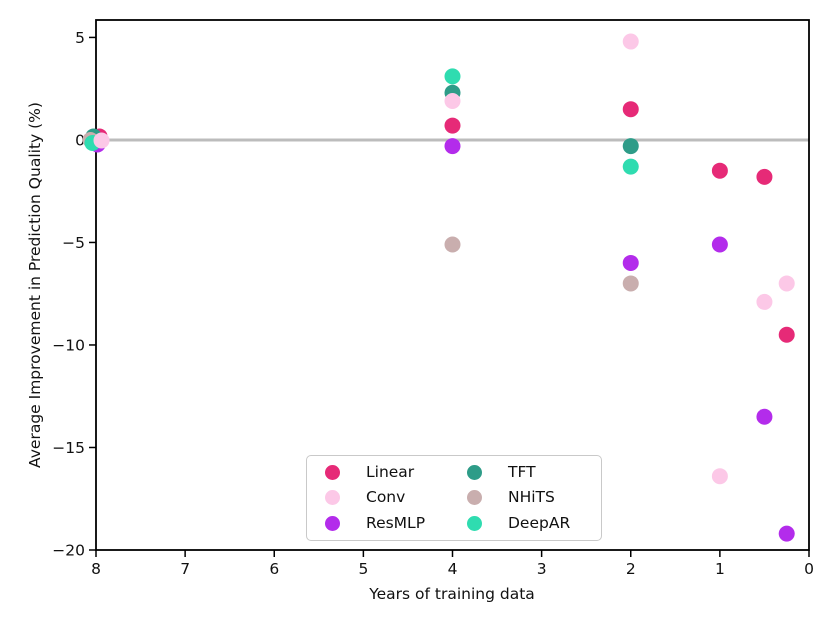 This screenshot has width=835, height=626. What do you see at coordinates (451, 594) in the screenshot?
I see `x-axis-label: Years of training data` at bounding box center [451, 594].